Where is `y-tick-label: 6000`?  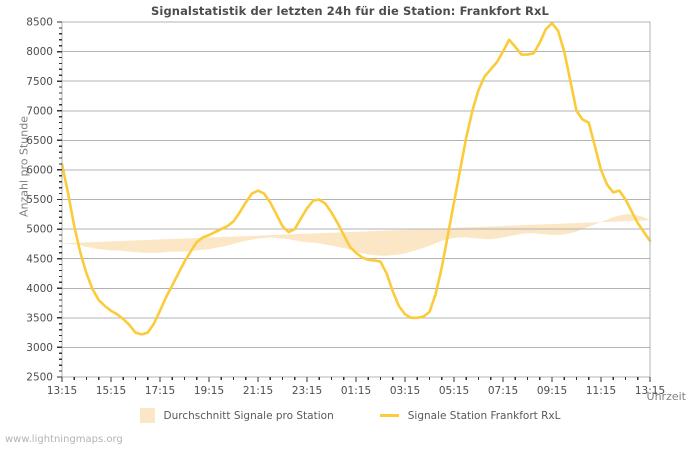
y-tick-label: 6000 is located at coordinates (39, 171).